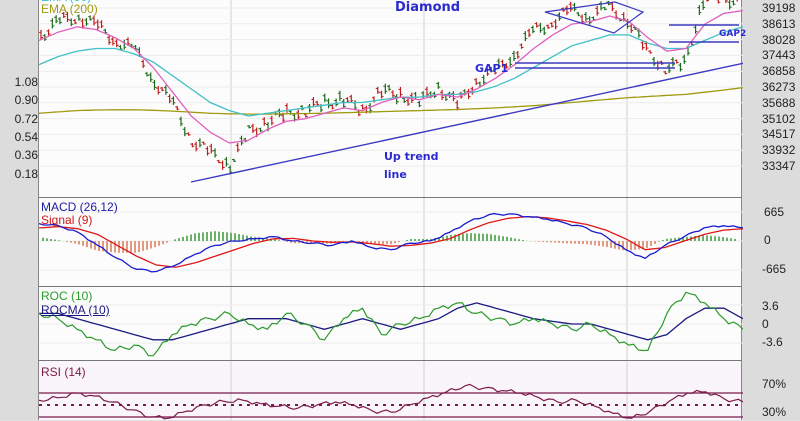  I want to click on price-tick: 38613, so click(779, 23).